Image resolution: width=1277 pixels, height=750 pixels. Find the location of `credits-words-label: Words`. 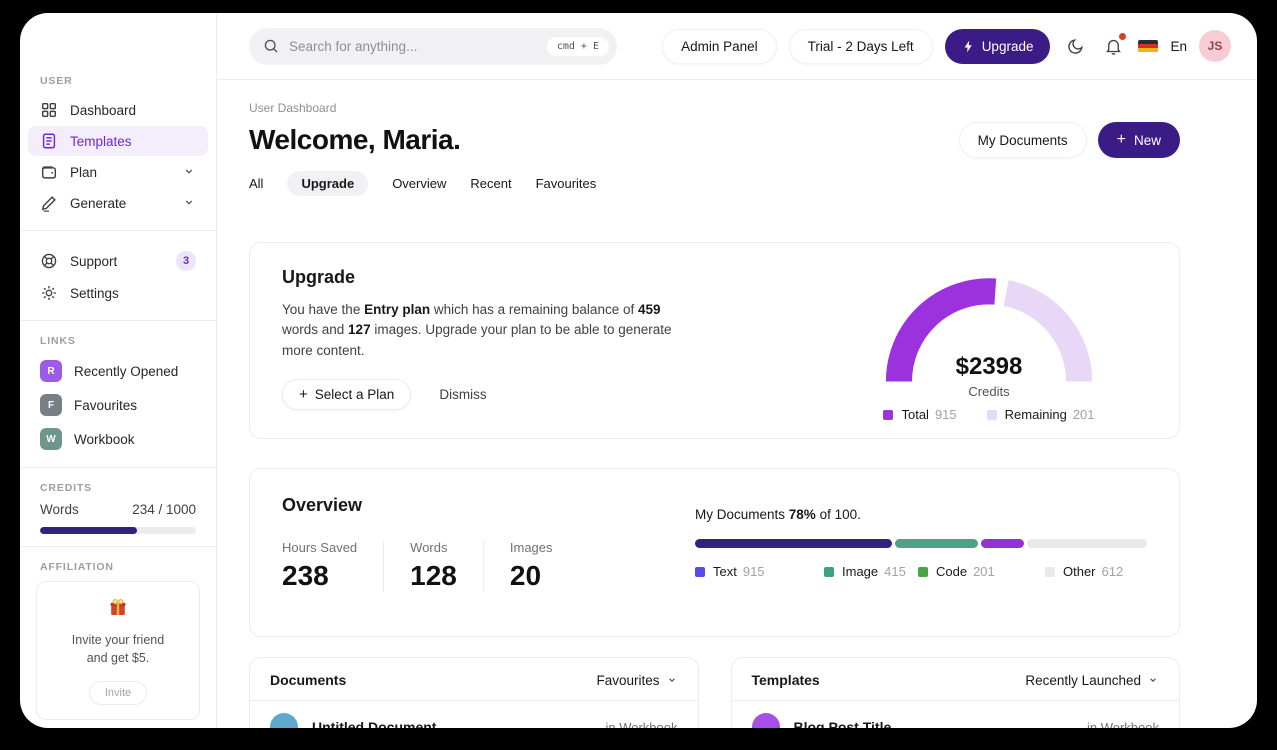

credits-words-label: Words is located at coordinates (59, 509).